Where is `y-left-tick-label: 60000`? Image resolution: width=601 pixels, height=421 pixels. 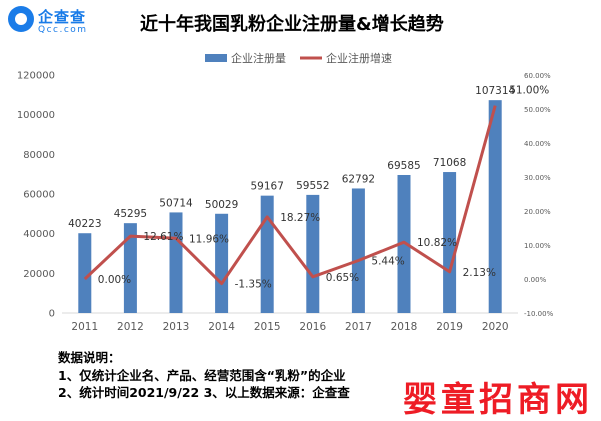
y-left-tick-label: 60000 is located at coordinates (39, 195).